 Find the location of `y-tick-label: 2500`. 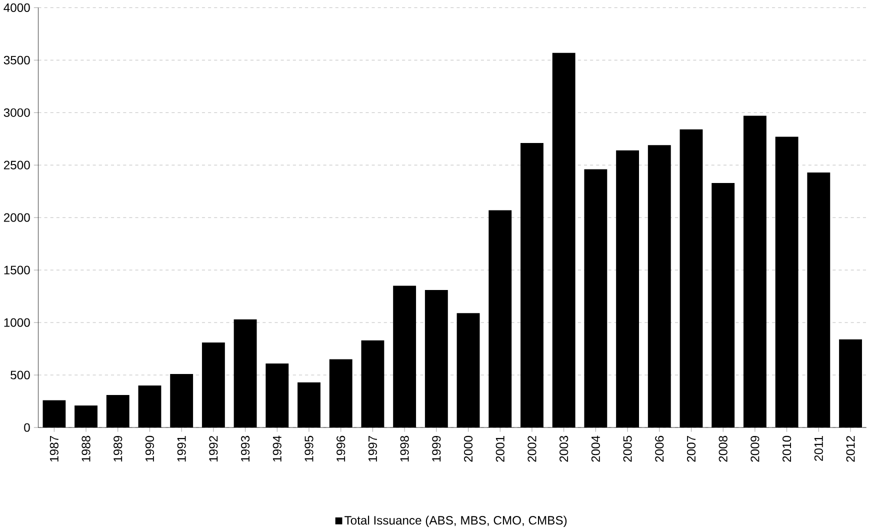

y-tick-label: 2500 is located at coordinates (17, 165).